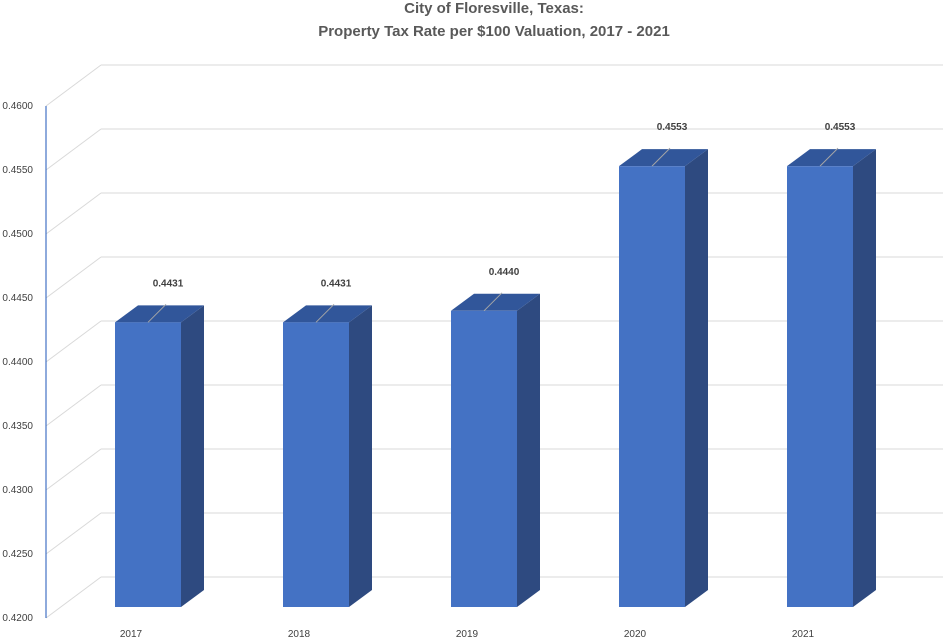 This screenshot has height=638, width=943. Describe the element at coordinates (17, 426) in the screenshot. I see `y-tick-label: 0.4350` at that location.